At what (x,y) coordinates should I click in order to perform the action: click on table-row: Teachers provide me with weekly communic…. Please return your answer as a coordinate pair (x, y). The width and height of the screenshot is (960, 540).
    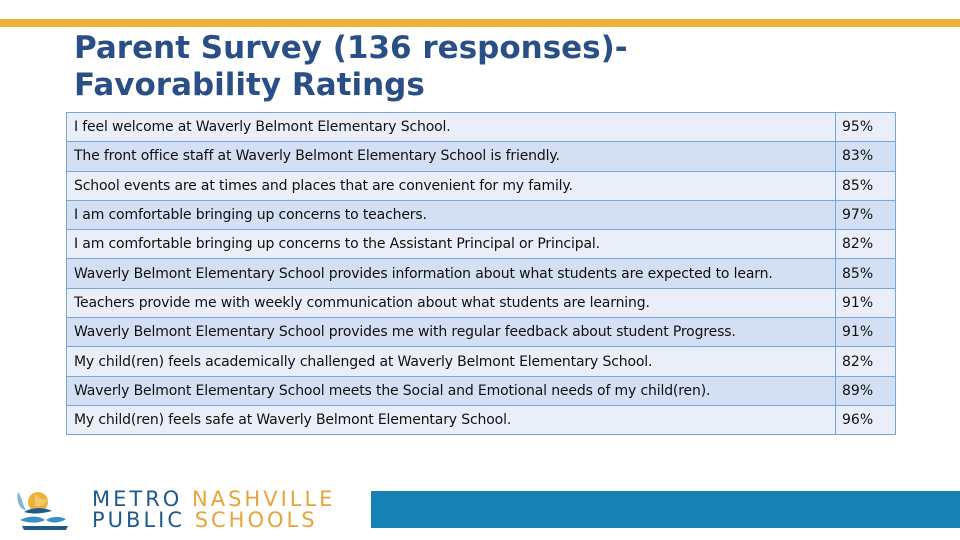
    Looking at the image, I should click on (481, 303).